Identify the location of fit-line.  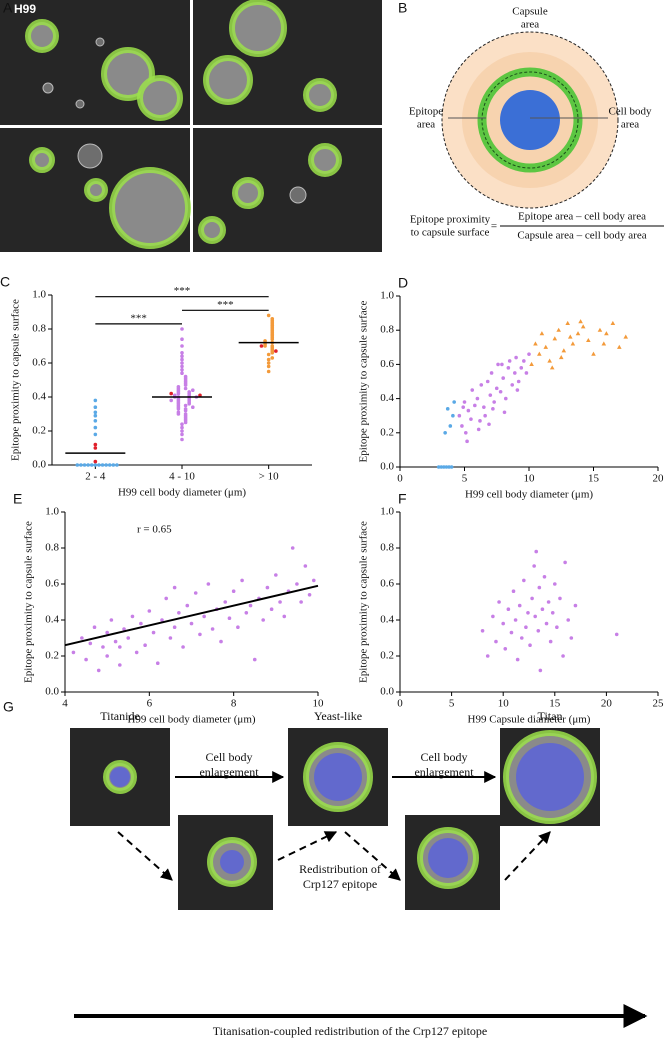
(191, 615).